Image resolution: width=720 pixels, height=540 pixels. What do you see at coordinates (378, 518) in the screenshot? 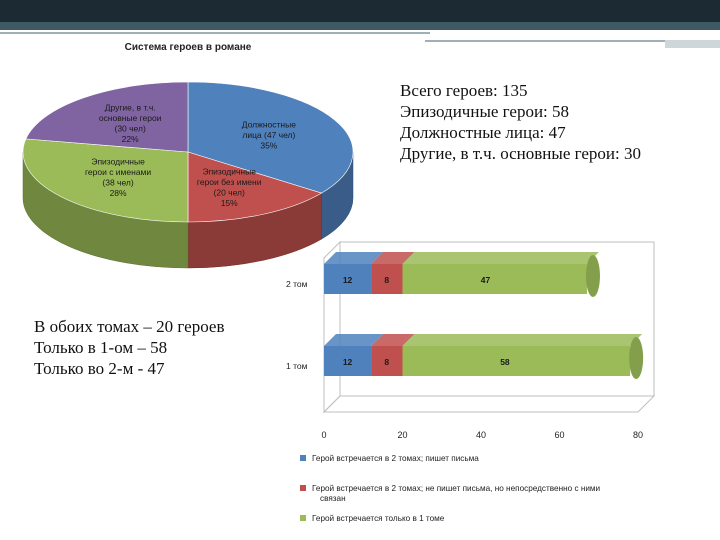
I see `legend-label: Герой встречается только в 1 томе` at bounding box center [378, 518].